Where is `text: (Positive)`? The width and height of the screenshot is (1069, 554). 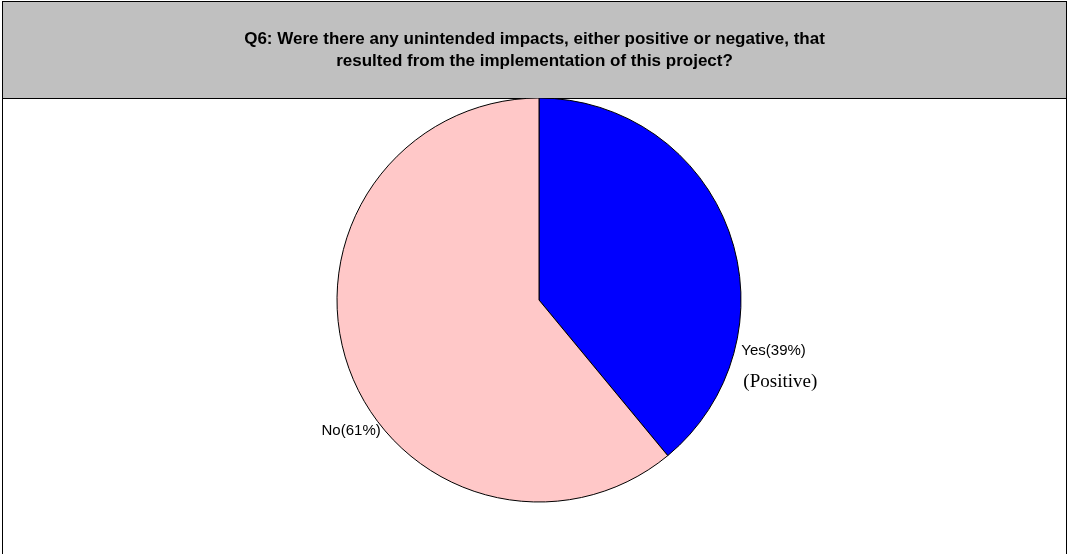 text: (Positive) is located at coordinates (780, 381).